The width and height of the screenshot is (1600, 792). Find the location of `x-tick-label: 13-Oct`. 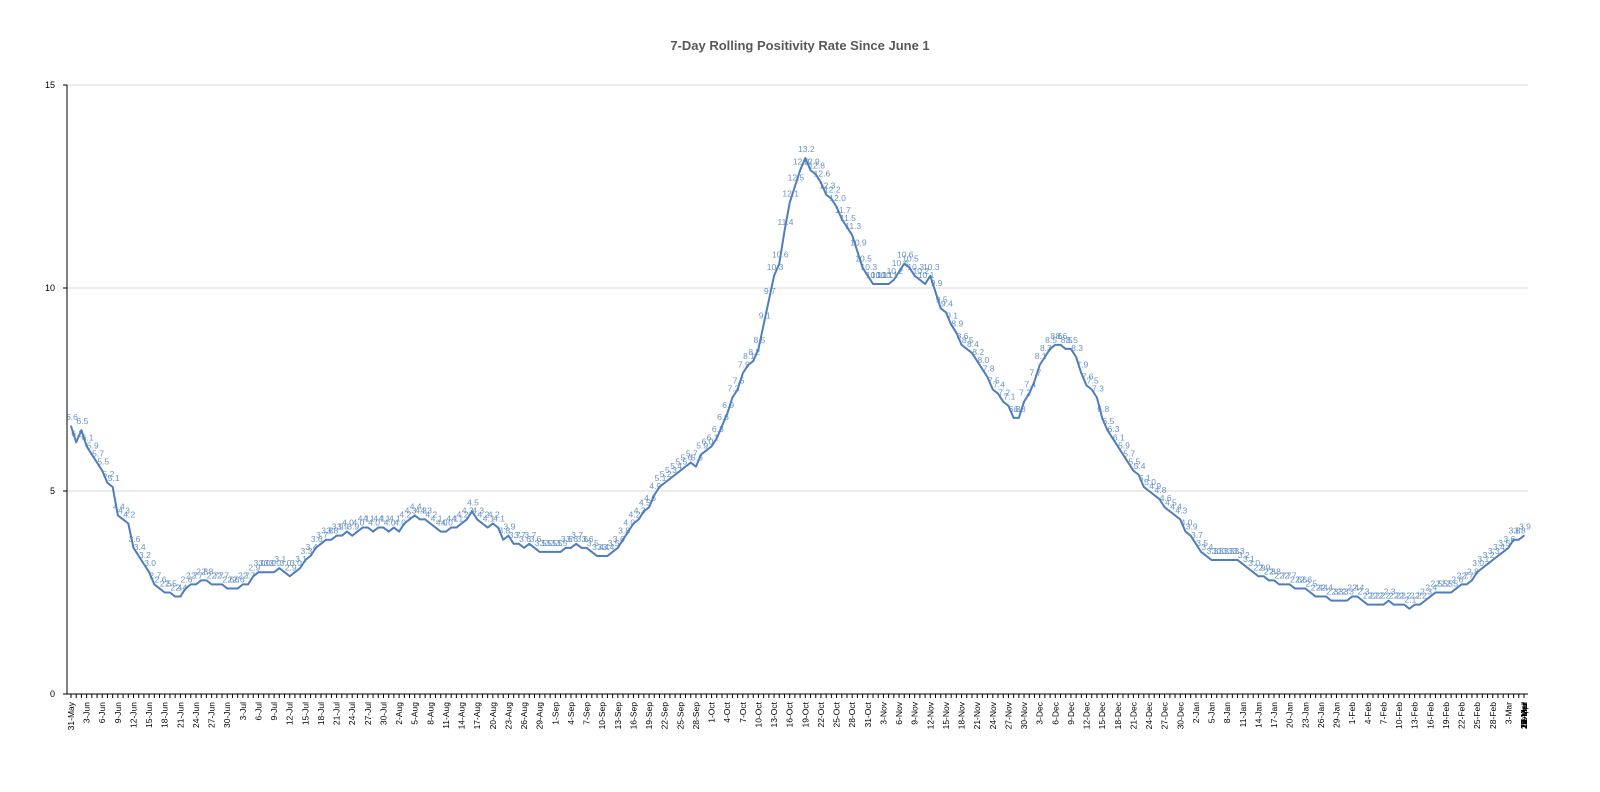

x-tick-label: 13-Oct is located at coordinates (774, 714).